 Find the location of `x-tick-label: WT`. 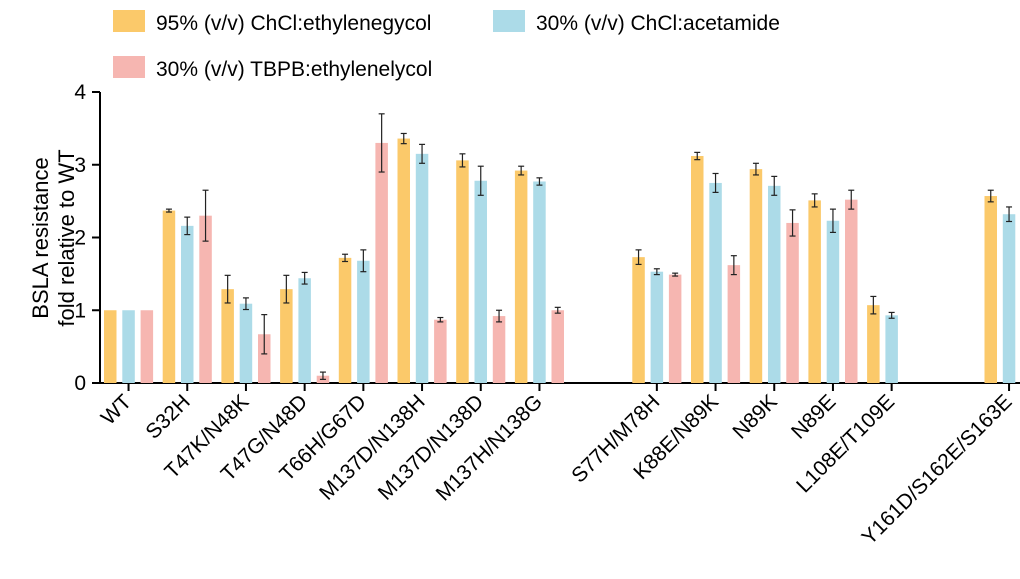

x-tick-label: WT is located at coordinates (116, 409).